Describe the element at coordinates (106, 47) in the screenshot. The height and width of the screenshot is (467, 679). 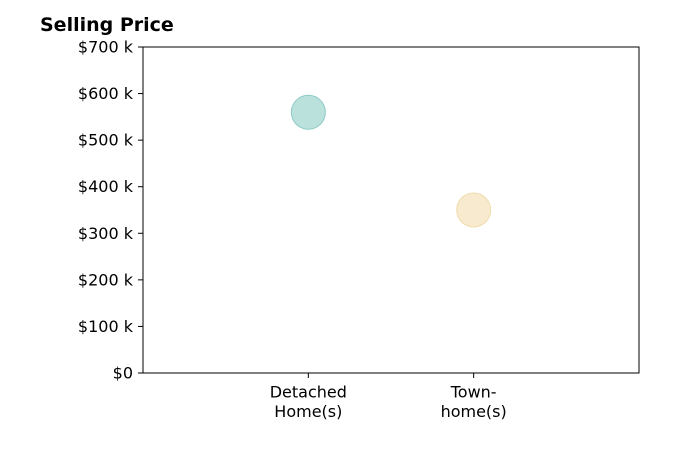
I see `y-tick-label: $700 k` at that location.